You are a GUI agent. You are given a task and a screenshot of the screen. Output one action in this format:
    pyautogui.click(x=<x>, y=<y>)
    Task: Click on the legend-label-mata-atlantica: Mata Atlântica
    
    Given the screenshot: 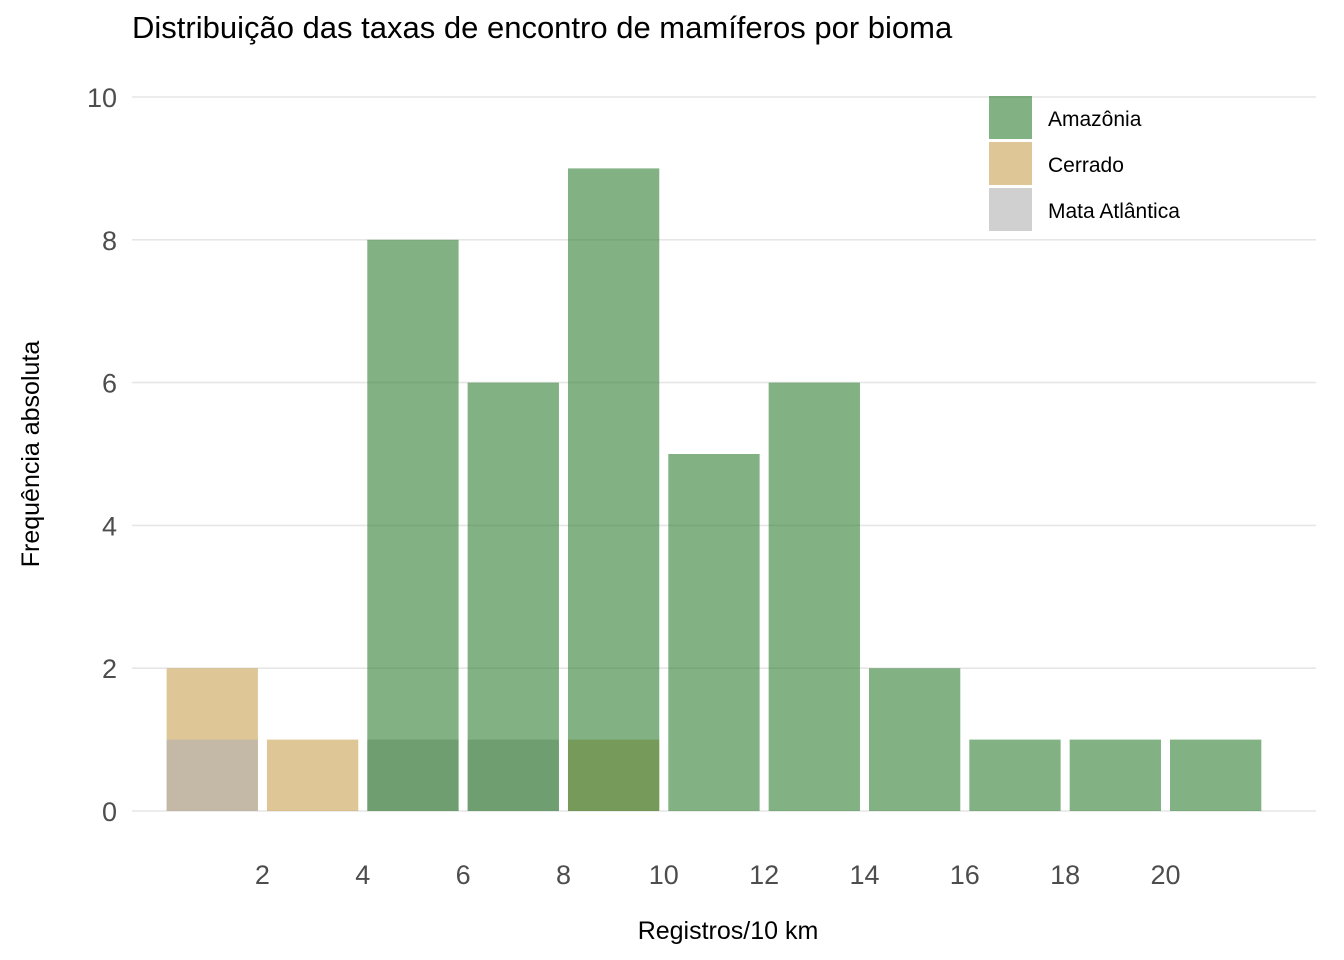 What is the action you would take?
    pyautogui.click(x=1114, y=211)
    